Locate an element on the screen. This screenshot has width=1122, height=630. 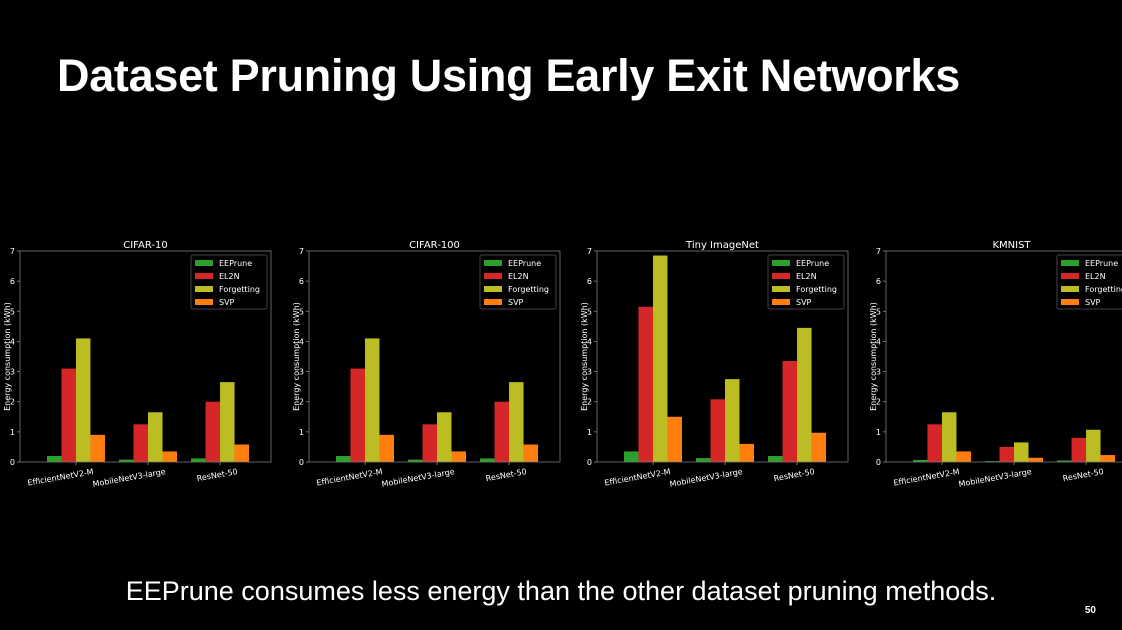
bar-kmnist-efficientnetv2-m-eeprune is located at coordinates (920, 460).